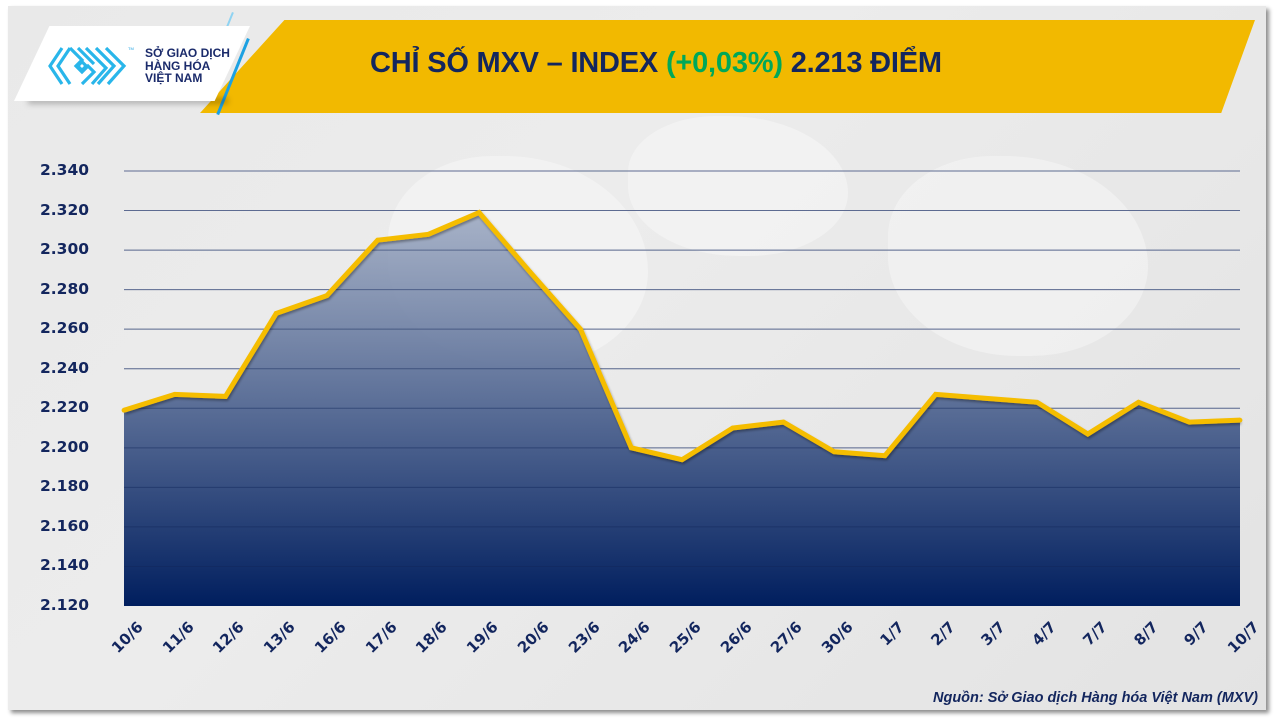 The image size is (1280, 720). What do you see at coordinates (65, 446) in the screenshot?
I see `y-tick-label: 2.200` at bounding box center [65, 446].